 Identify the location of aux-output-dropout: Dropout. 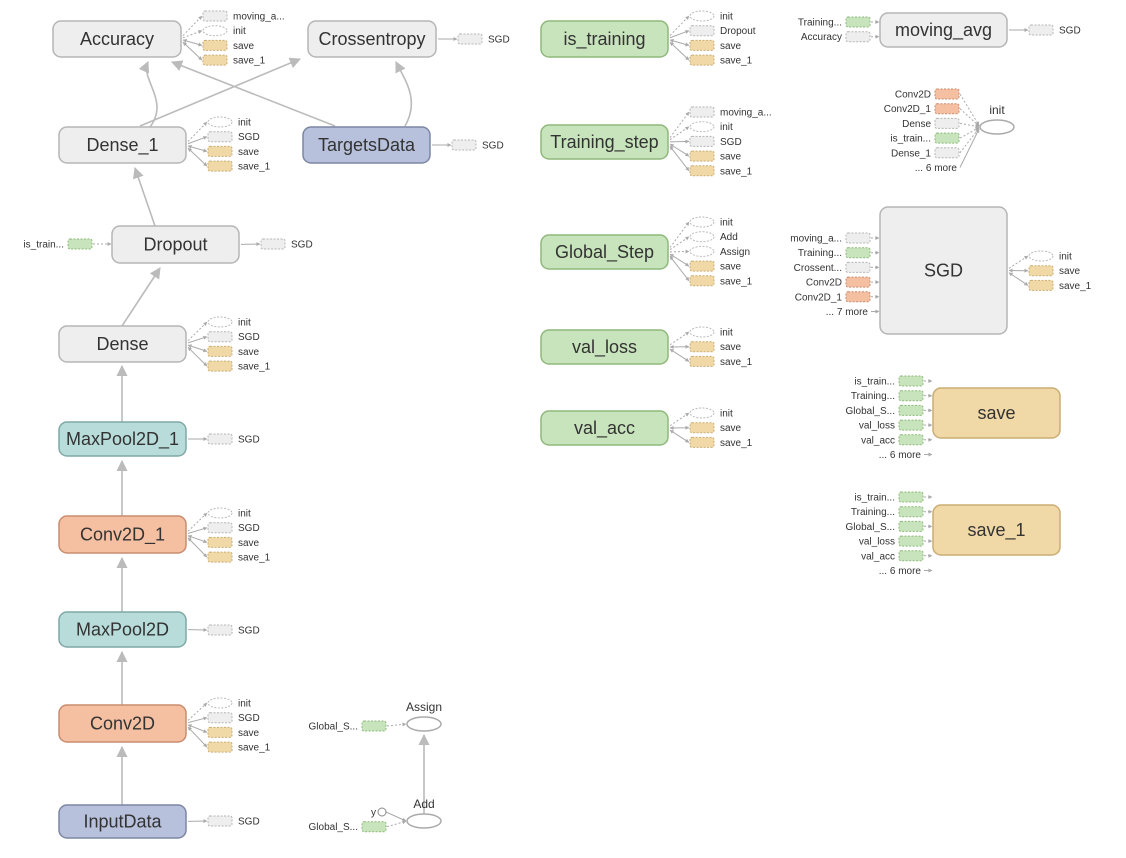
(712, 32).